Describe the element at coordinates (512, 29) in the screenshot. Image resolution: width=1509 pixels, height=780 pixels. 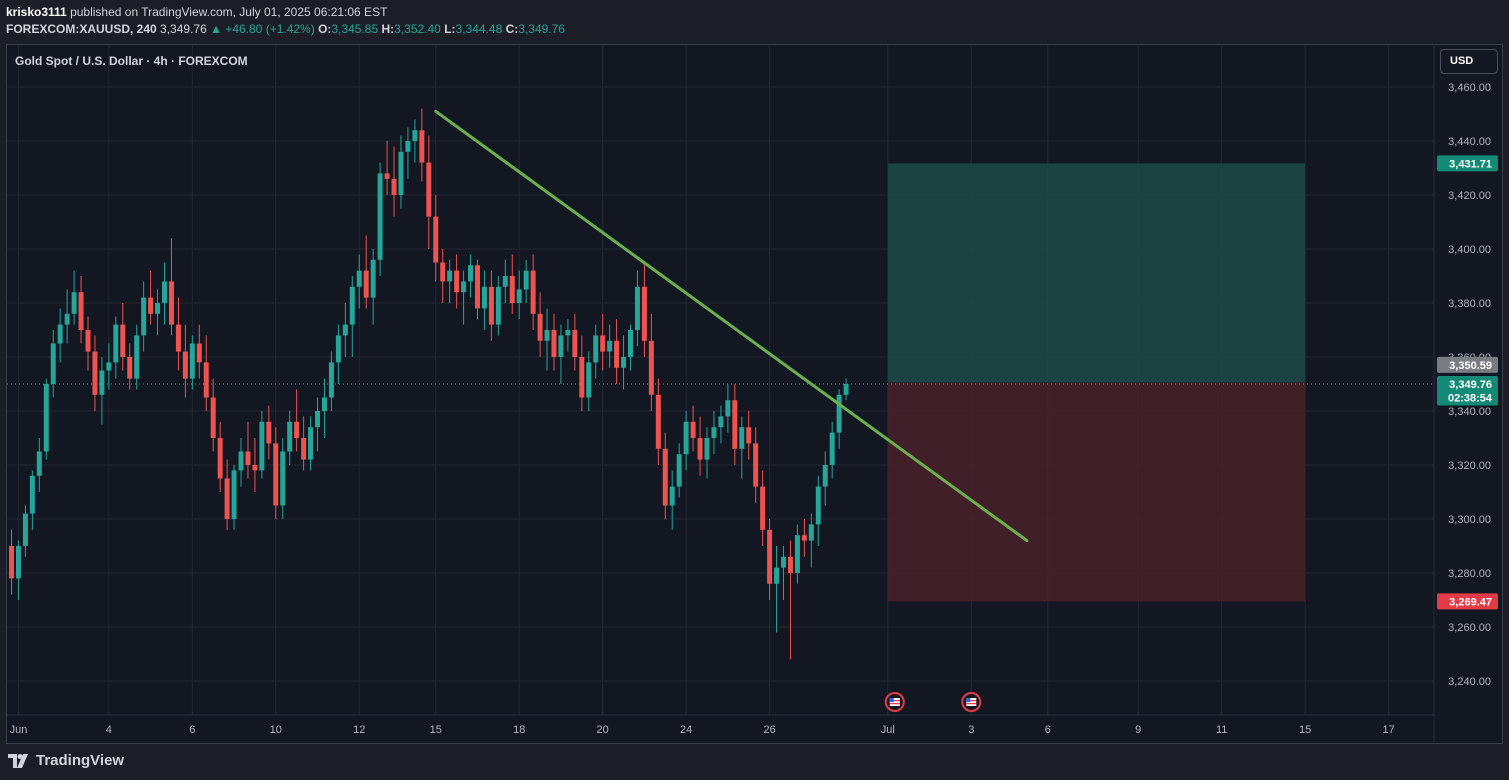
I see `close-label: C:` at that location.